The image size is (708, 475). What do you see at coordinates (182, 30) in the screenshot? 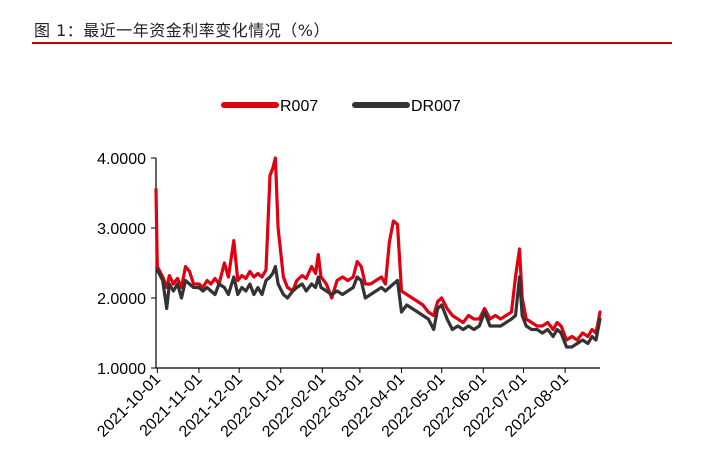
I see `chart-title: 图 1：最近一年资金利率变化情况（%）` at bounding box center [182, 30].